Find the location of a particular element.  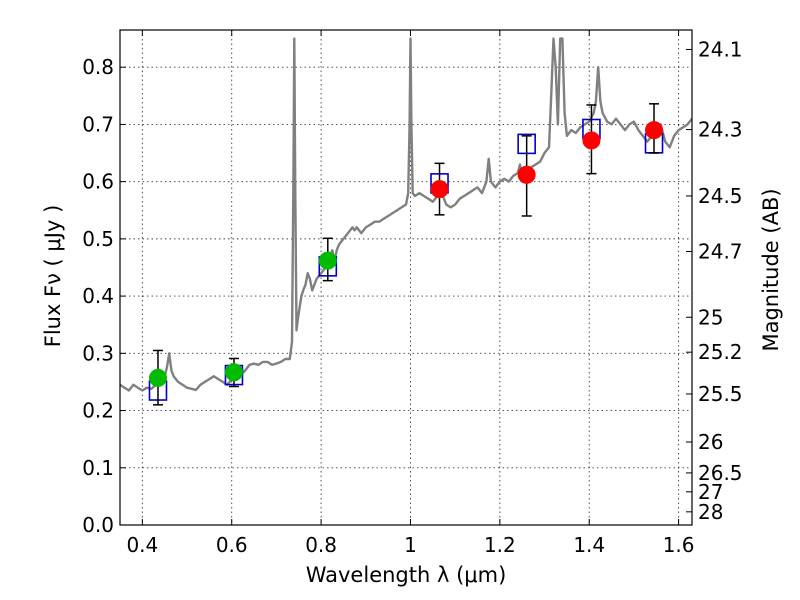

x-tick-label: 1.2 is located at coordinates (500, 545).